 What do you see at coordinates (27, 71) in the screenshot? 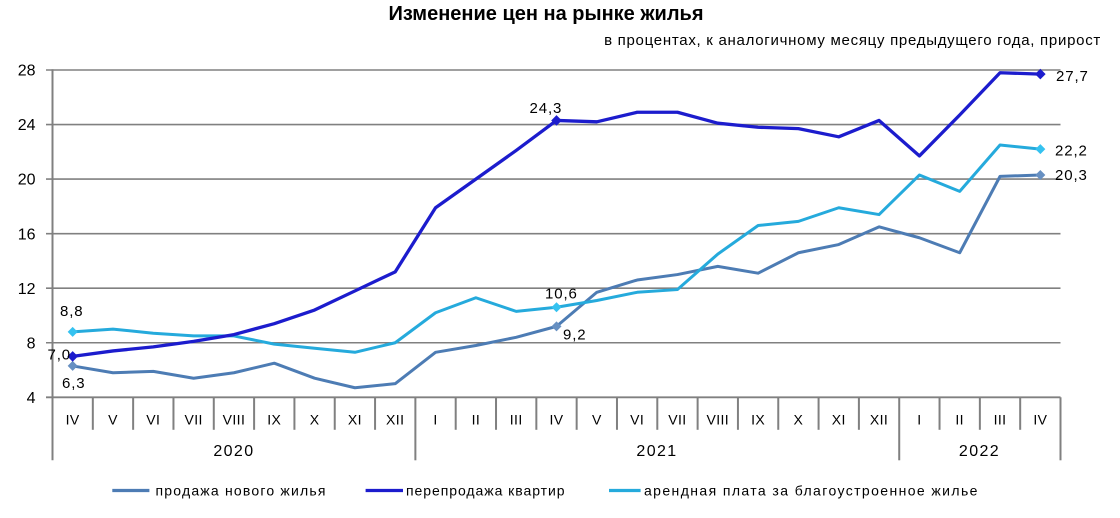
I see `svg-text: 28` at bounding box center [27, 71].